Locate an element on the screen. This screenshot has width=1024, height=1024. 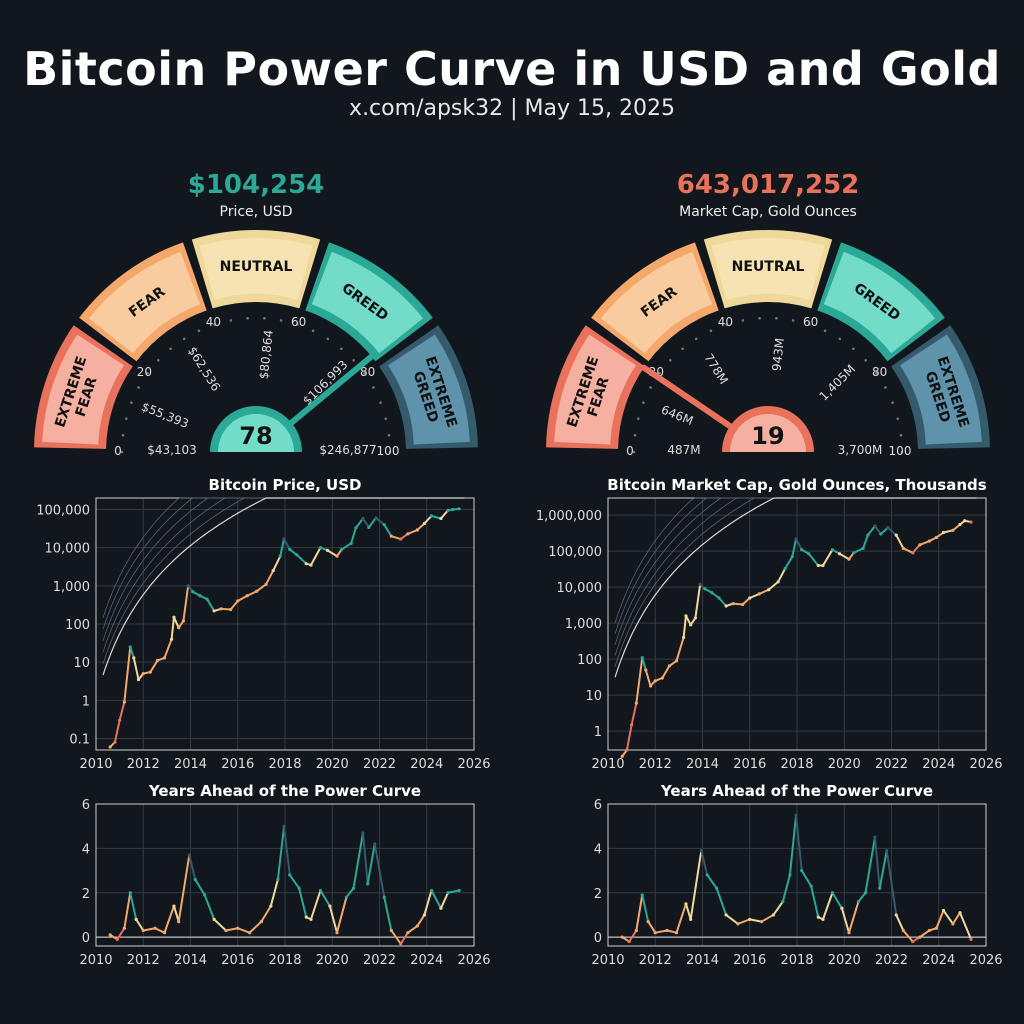
y-tick-label: 1,000 is located at coordinates (583, 624).